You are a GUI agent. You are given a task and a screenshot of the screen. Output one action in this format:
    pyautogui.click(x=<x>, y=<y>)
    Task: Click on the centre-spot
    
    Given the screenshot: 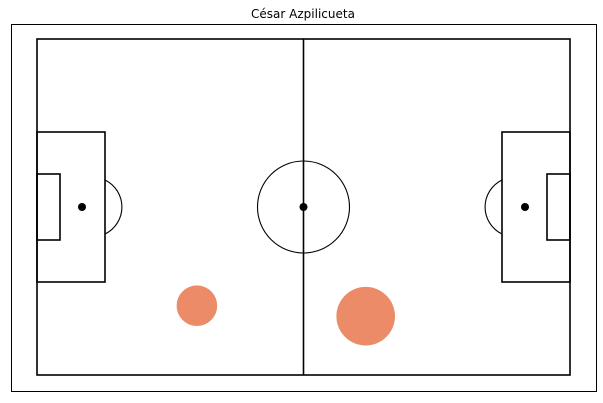 What is the action you would take?
    pyautogui.click(x=303, y=207)
    